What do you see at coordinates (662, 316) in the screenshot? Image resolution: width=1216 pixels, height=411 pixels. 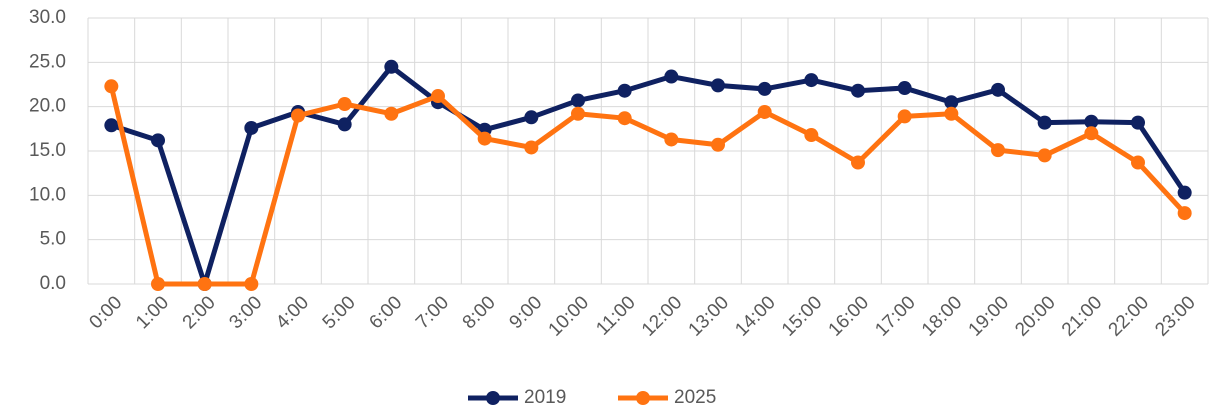 I see `x-tick-label: 12:00` at bounding box center [662, 316].